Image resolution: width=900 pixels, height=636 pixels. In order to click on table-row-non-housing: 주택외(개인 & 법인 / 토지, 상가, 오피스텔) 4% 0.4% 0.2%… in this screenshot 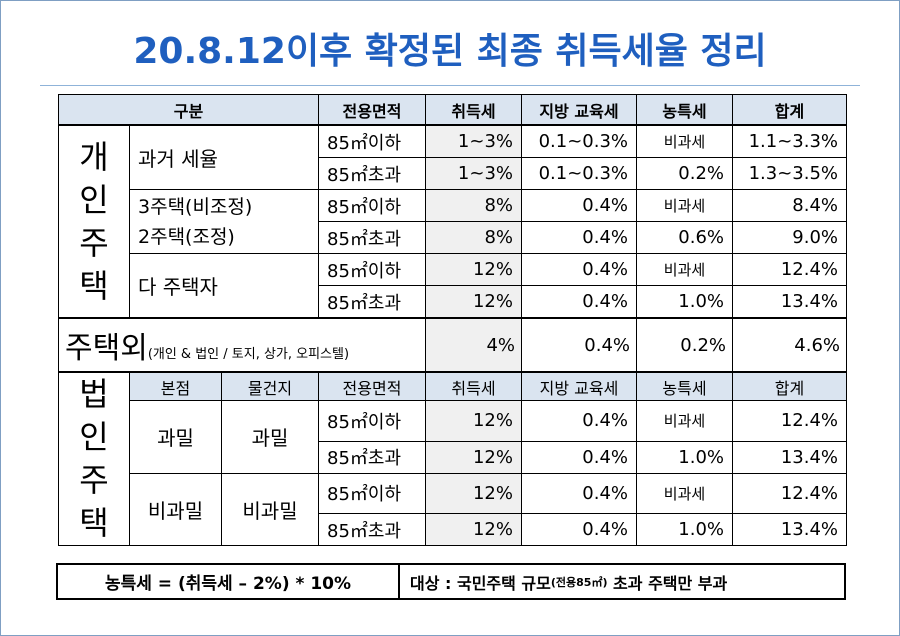, I will do `click(452, 345)`.